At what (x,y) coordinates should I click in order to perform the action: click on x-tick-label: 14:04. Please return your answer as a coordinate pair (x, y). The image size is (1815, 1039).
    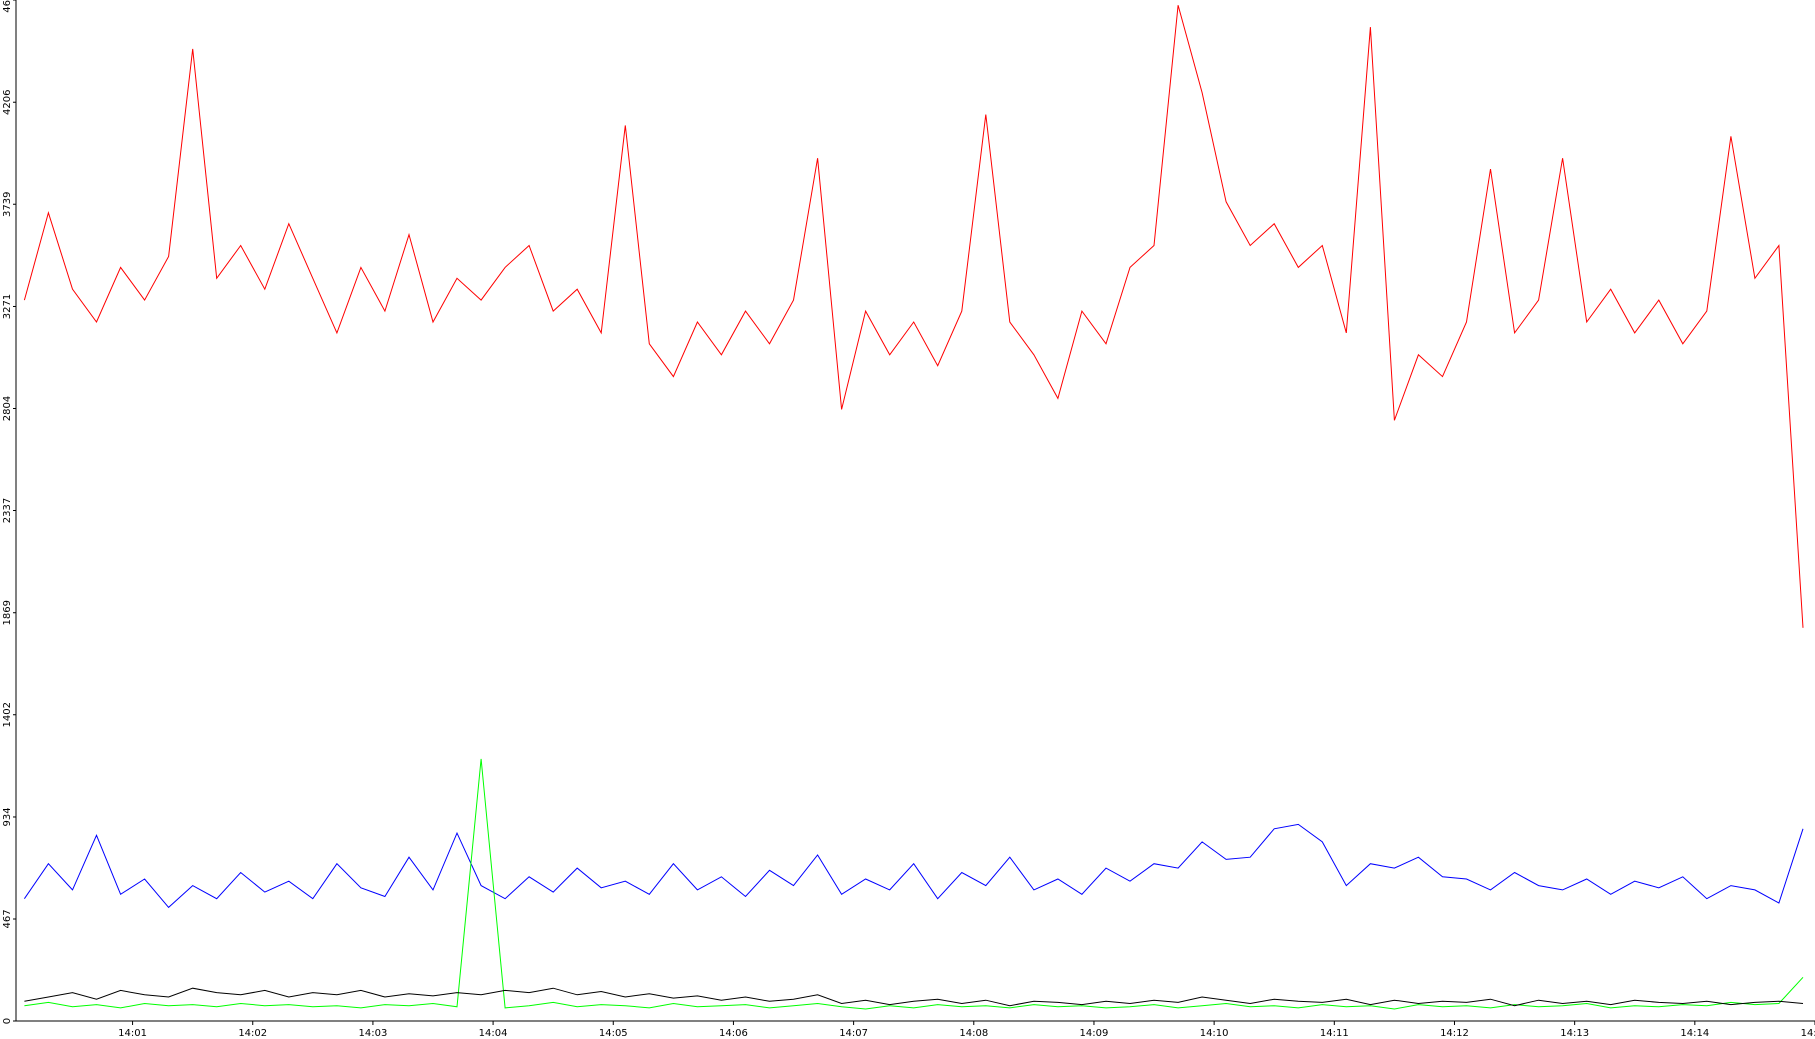
    Looking at the image, I should click on (493, 1033).